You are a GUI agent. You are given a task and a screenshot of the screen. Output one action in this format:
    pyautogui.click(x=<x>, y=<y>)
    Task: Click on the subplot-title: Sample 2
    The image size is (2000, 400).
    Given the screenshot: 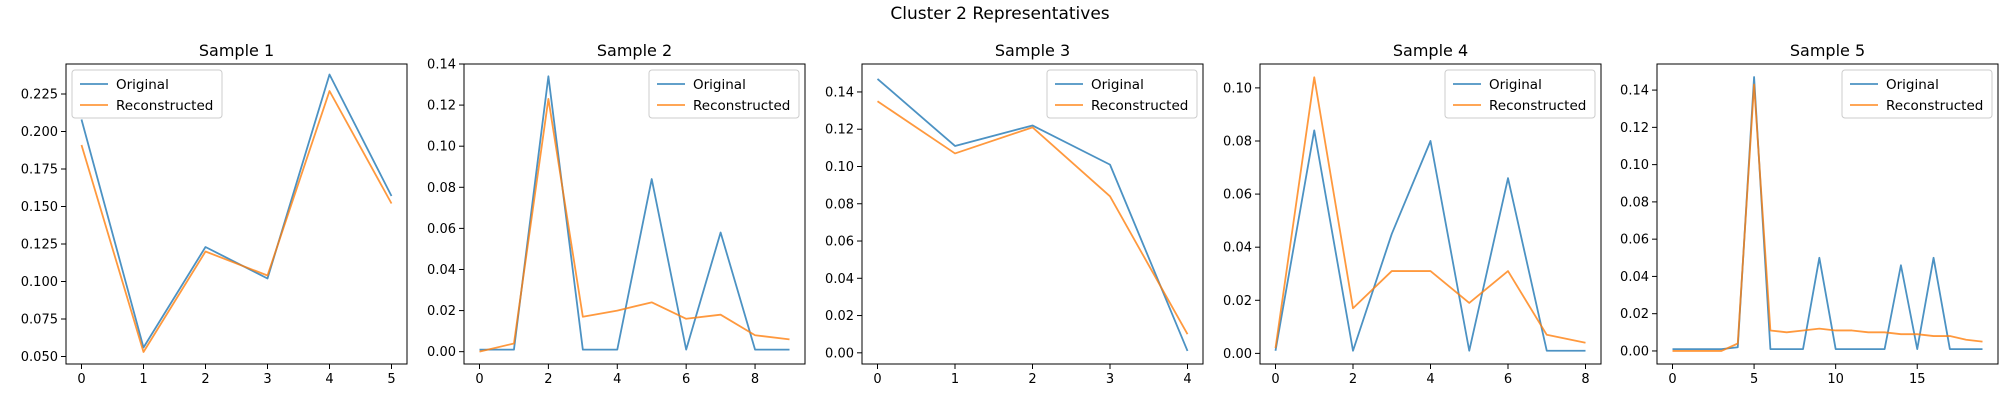 What is the action you would take?
    pyautogui.click(x=634, y=50)
    